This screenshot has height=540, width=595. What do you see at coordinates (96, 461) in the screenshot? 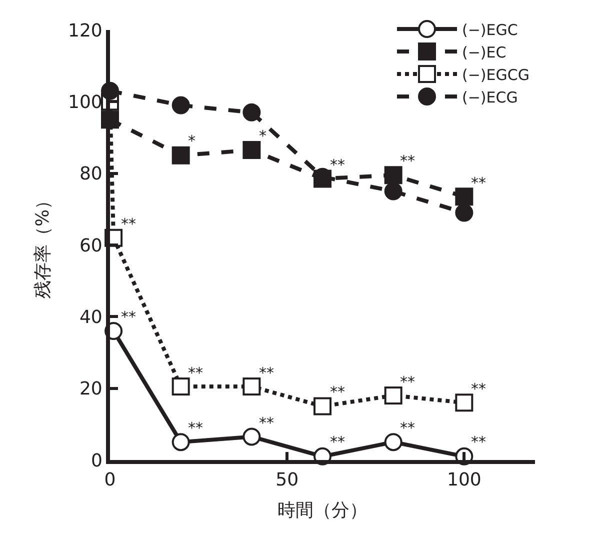
I see `y-tick-label: 0` at bounding box center [96, 461].